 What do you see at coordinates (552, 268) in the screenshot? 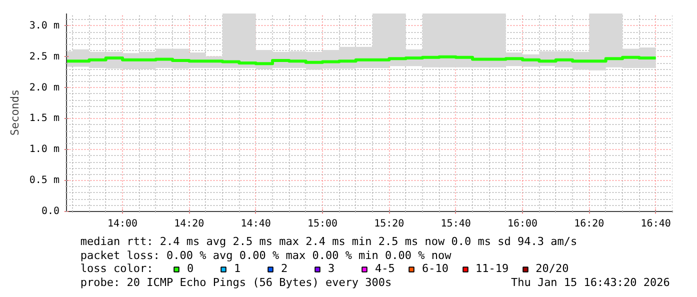
I see `legend-label: 20/20` at bounding box center [552, 268].